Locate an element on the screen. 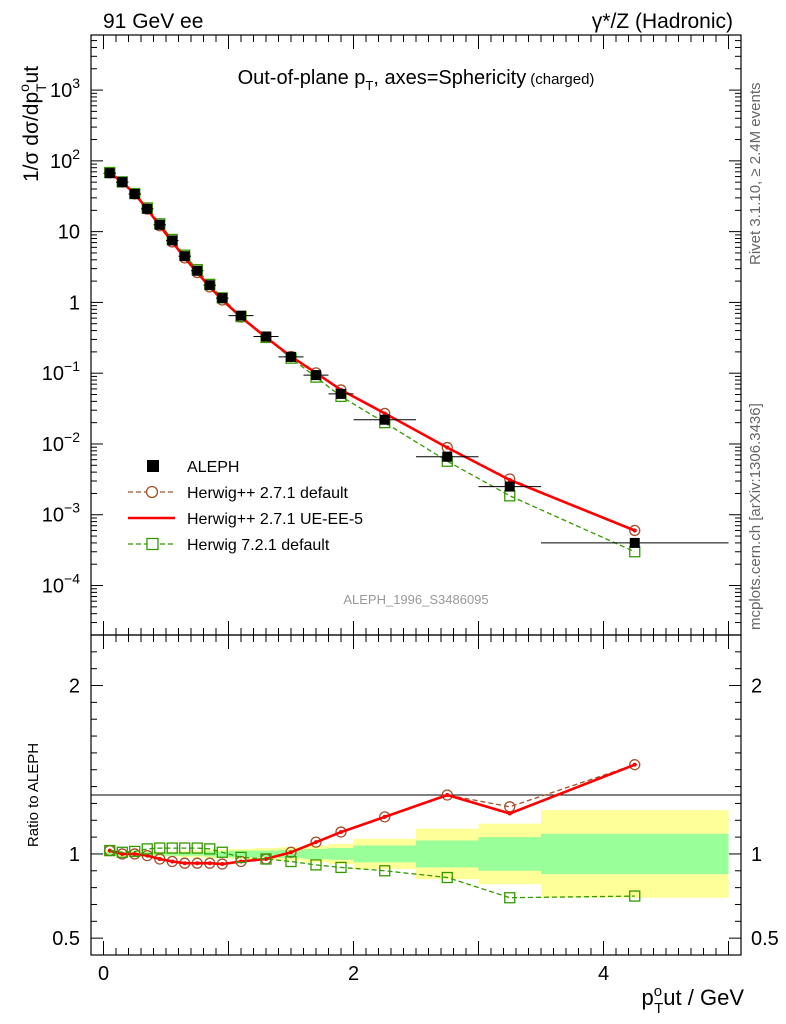 The width and height of the screenshot is (786, 1024). ratio-y-tick-label-right: 0.5 is located at coordinates (765, 939).